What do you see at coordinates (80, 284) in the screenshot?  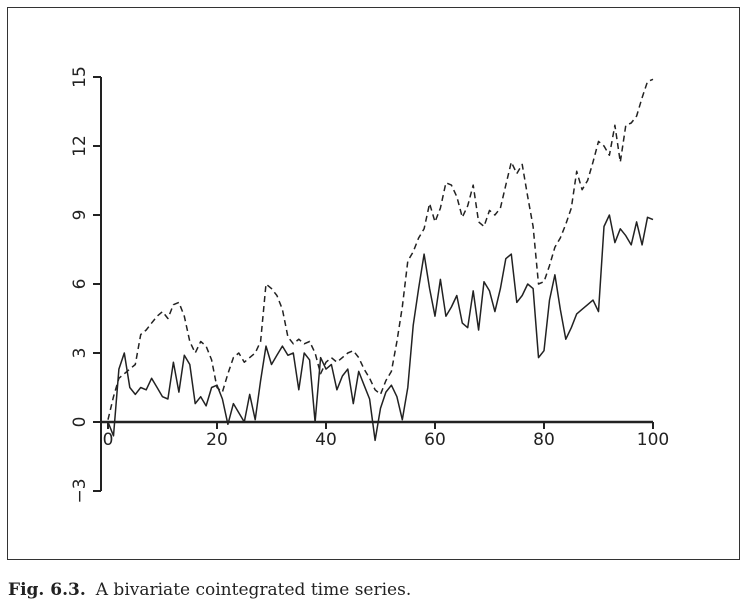 I see `y-tick-label: 6` at bounding box center [80, 284].